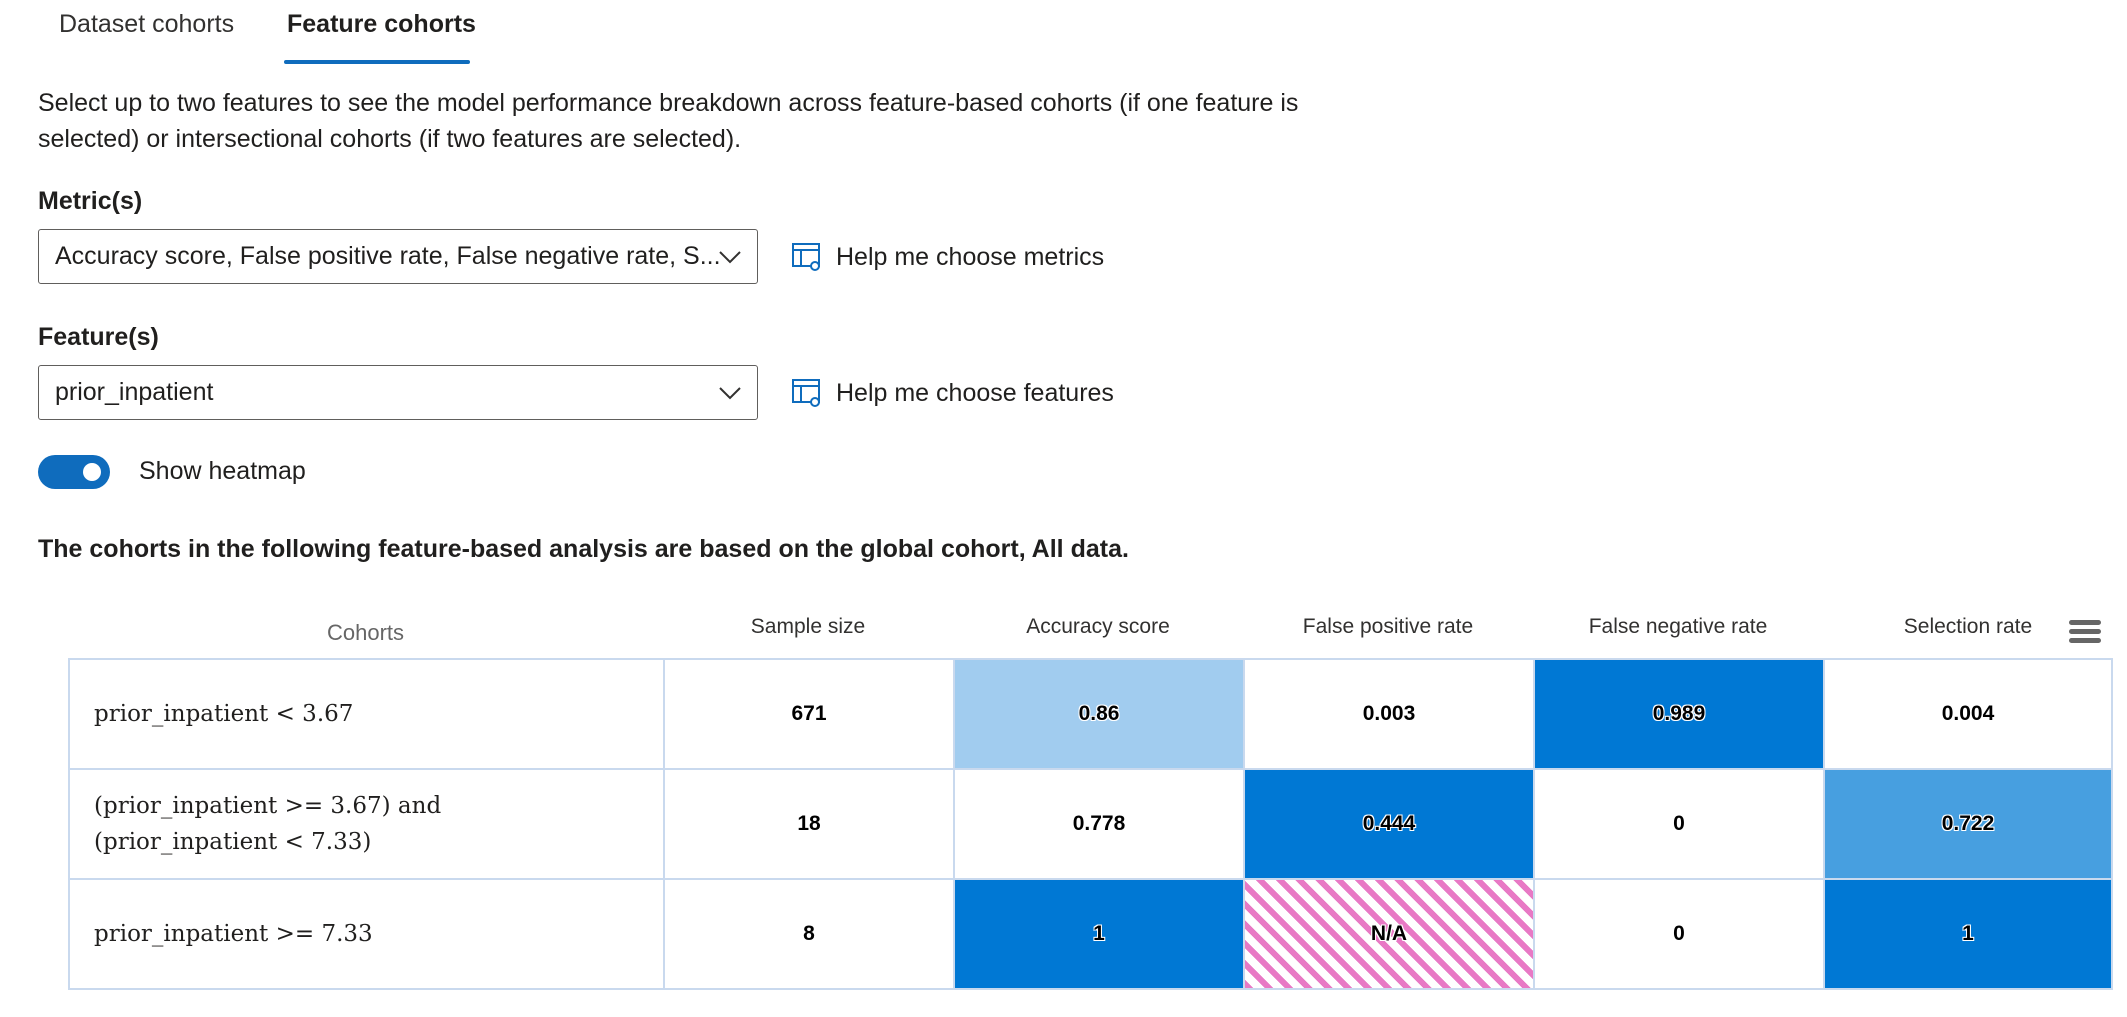 The image size is (2127, 1017). What do you see at coordinates (1389, 714) in the screenshot?
I see `table-cell-fpr: 0.003` at bounding box center [1389, 714].